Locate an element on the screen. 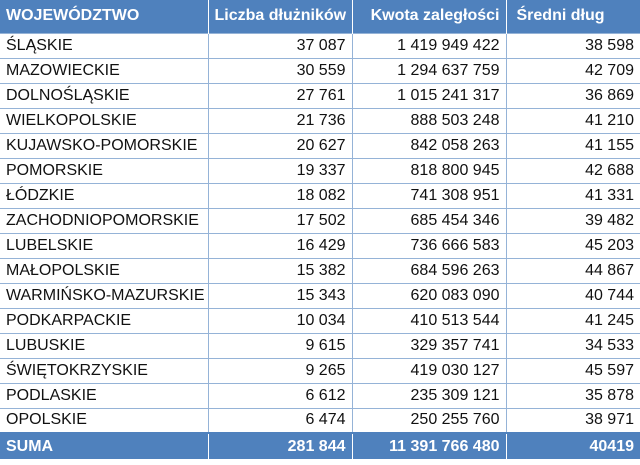 The height and width of the screenshot is (465, 640). cell-average: 38 971 is located at coordinates (573, 420).